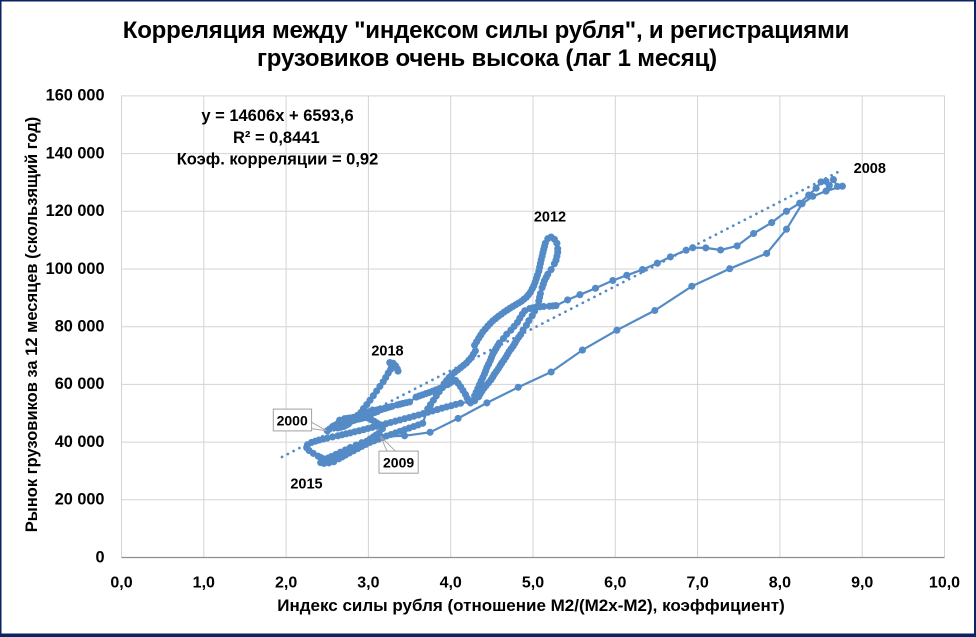 This screenshot has width=976, height=637. I want to click on svg-text: 120 000, so click(75, 211).